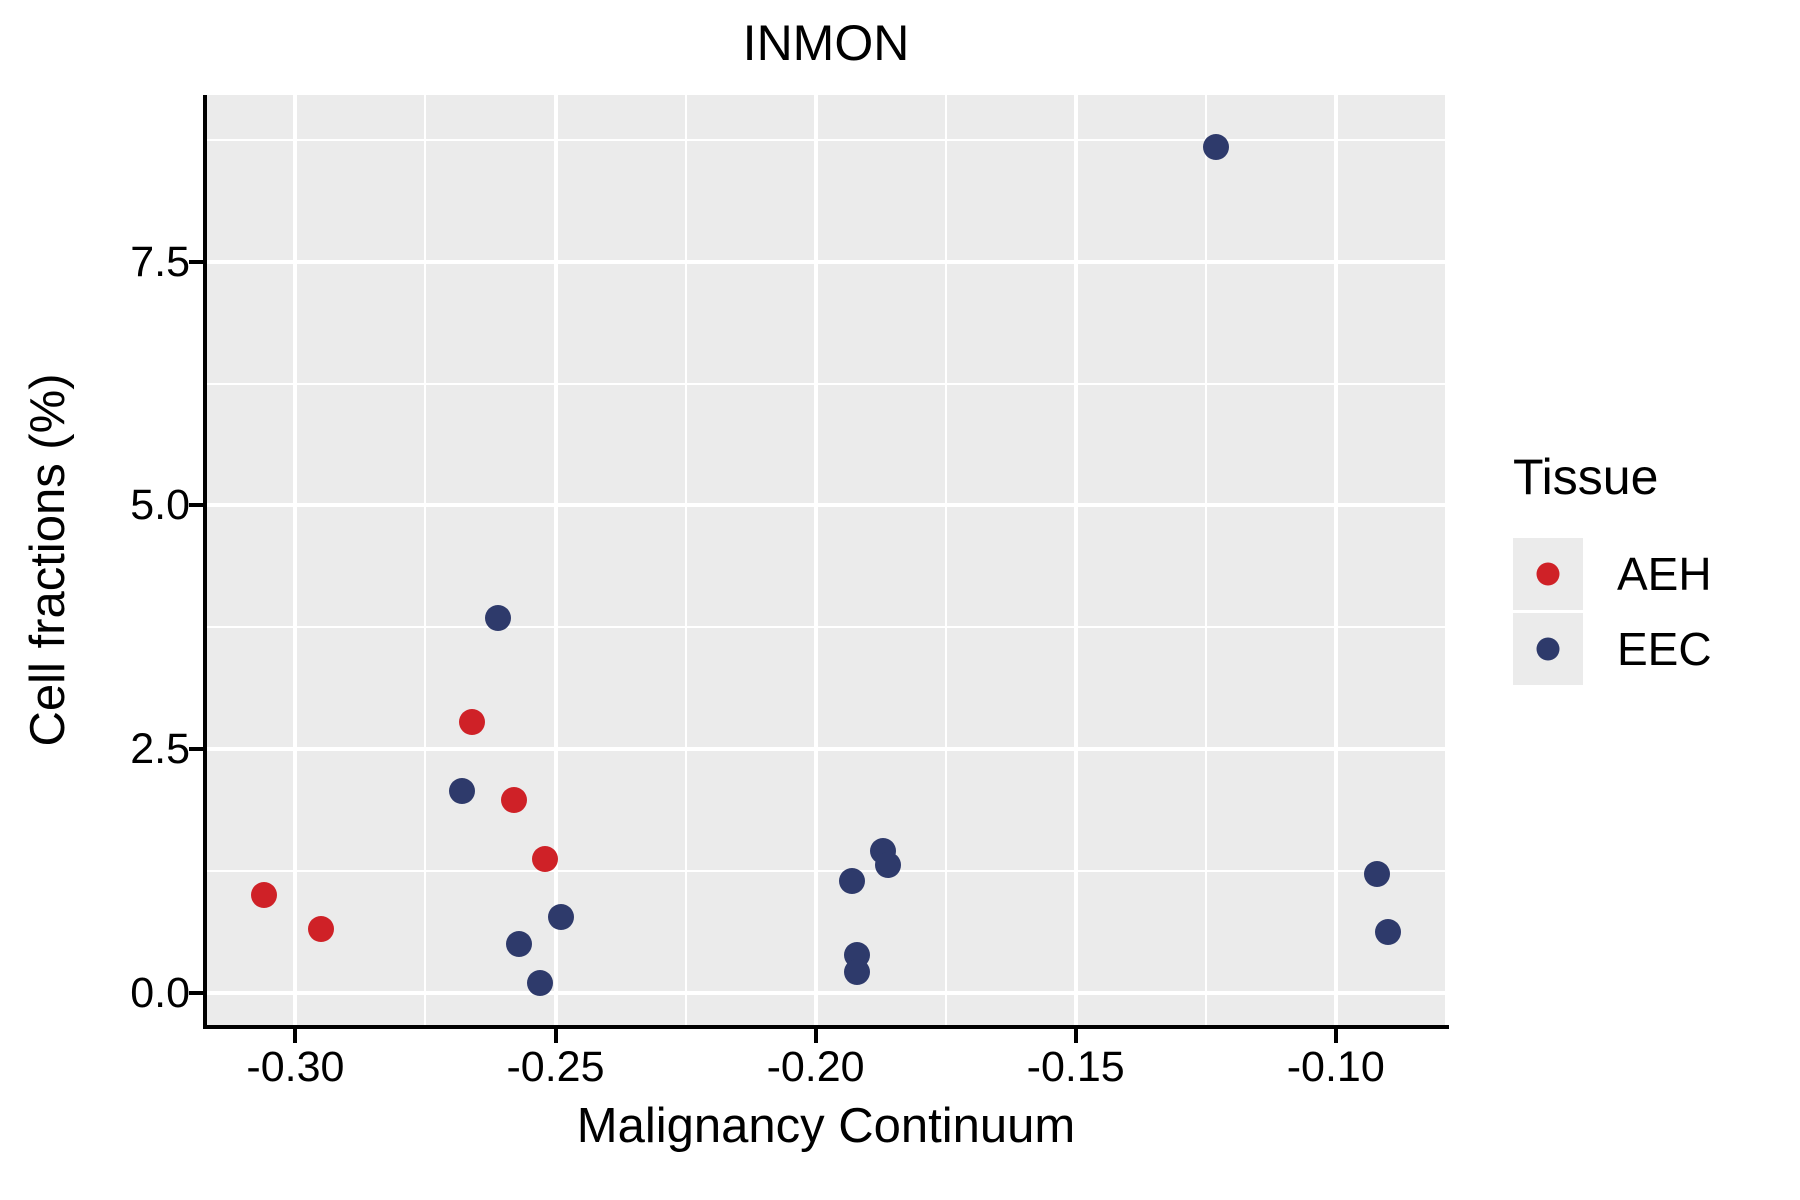 The height and width of the screenshot is (1200, 1800). Describe the element at coordinates (160, 261) in the screenshot. I see `y-tick-label: 7.5` at that location.